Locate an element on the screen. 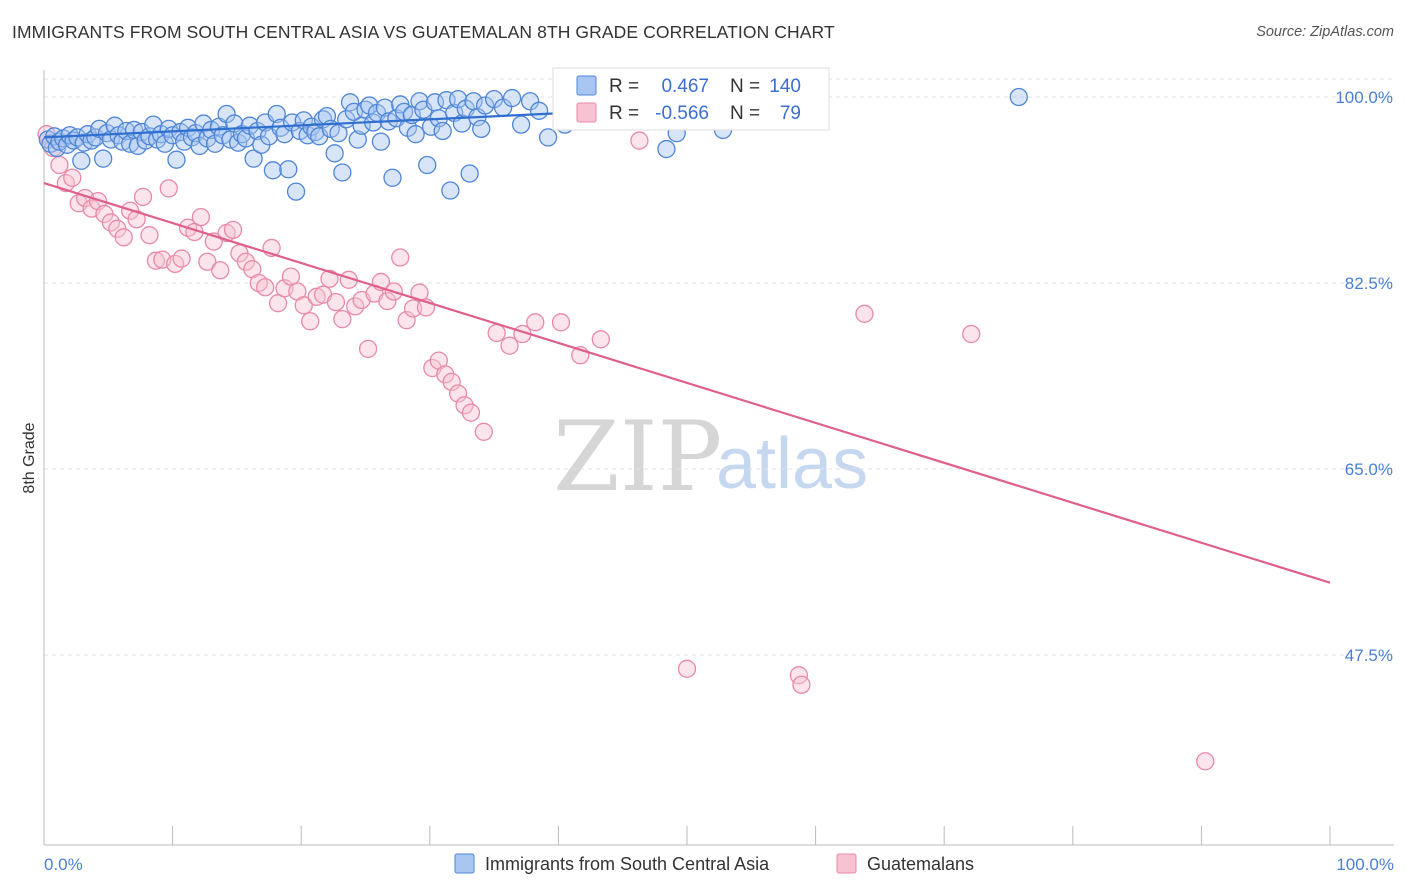 The image size is (1406, 892). y-tick-label: 65.0% is located at coordinates (1369, 469).